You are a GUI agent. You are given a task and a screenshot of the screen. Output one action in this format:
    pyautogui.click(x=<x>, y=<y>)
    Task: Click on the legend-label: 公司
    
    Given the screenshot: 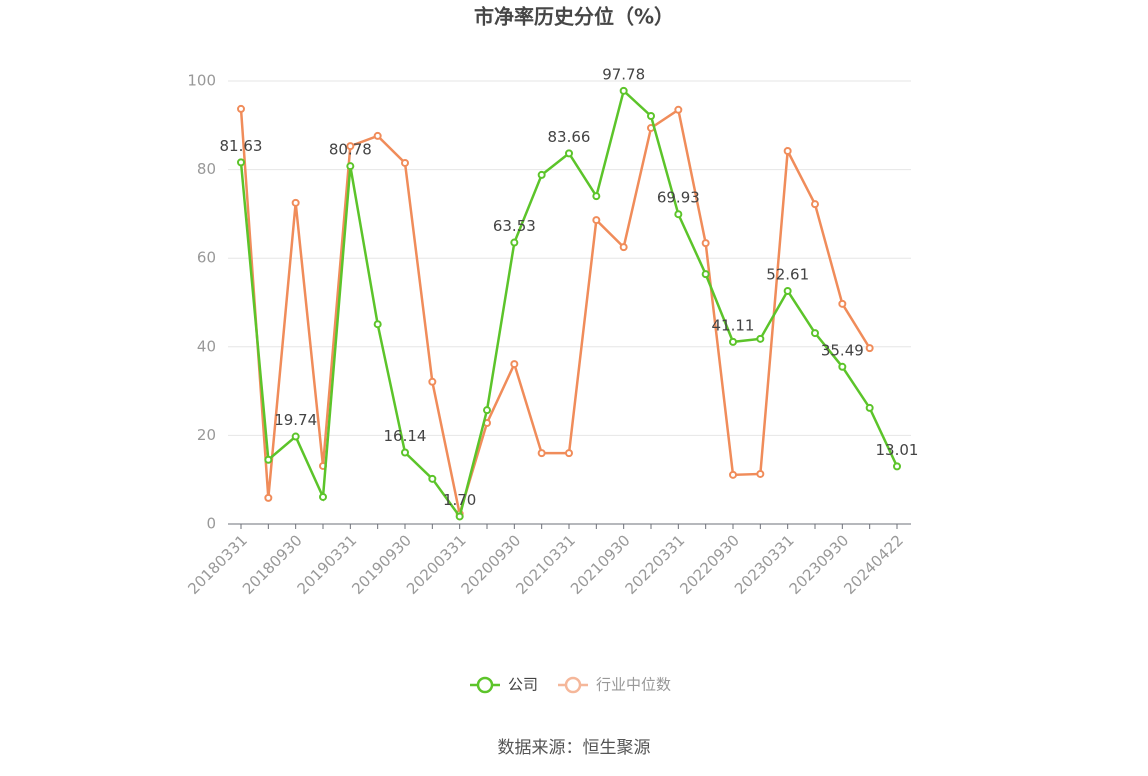 What is the action you would take?
    pyautogui.click(x=523, y=685)
    